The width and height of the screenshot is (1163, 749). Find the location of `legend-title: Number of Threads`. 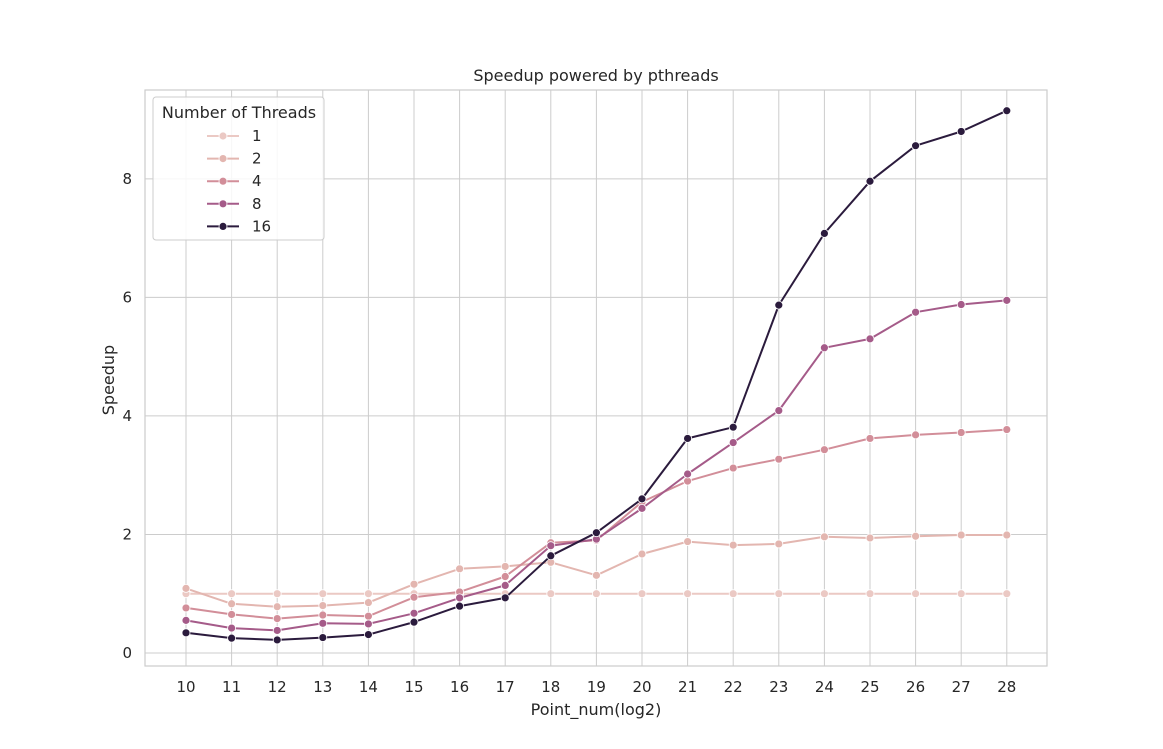

legend-title: Number of Threads is located at coordinates (239, 112).